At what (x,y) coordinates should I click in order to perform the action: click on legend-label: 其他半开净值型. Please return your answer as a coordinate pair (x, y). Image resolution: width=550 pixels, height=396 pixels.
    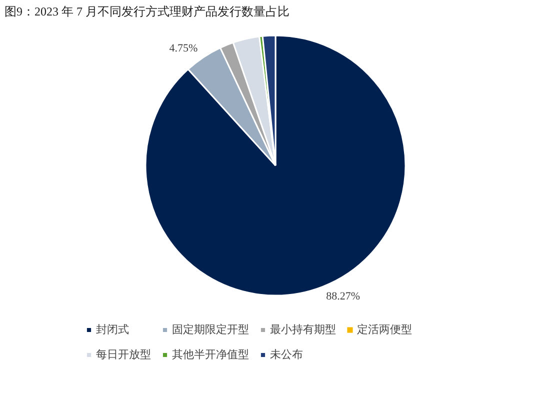
    Looking at the image, I should click on (210, 354).